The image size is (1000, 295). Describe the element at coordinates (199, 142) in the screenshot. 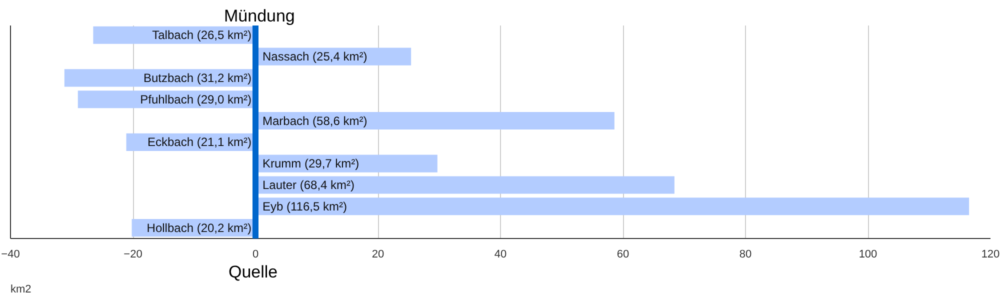

I see `data-label: Eckbach (21,1 km²)` at that location.